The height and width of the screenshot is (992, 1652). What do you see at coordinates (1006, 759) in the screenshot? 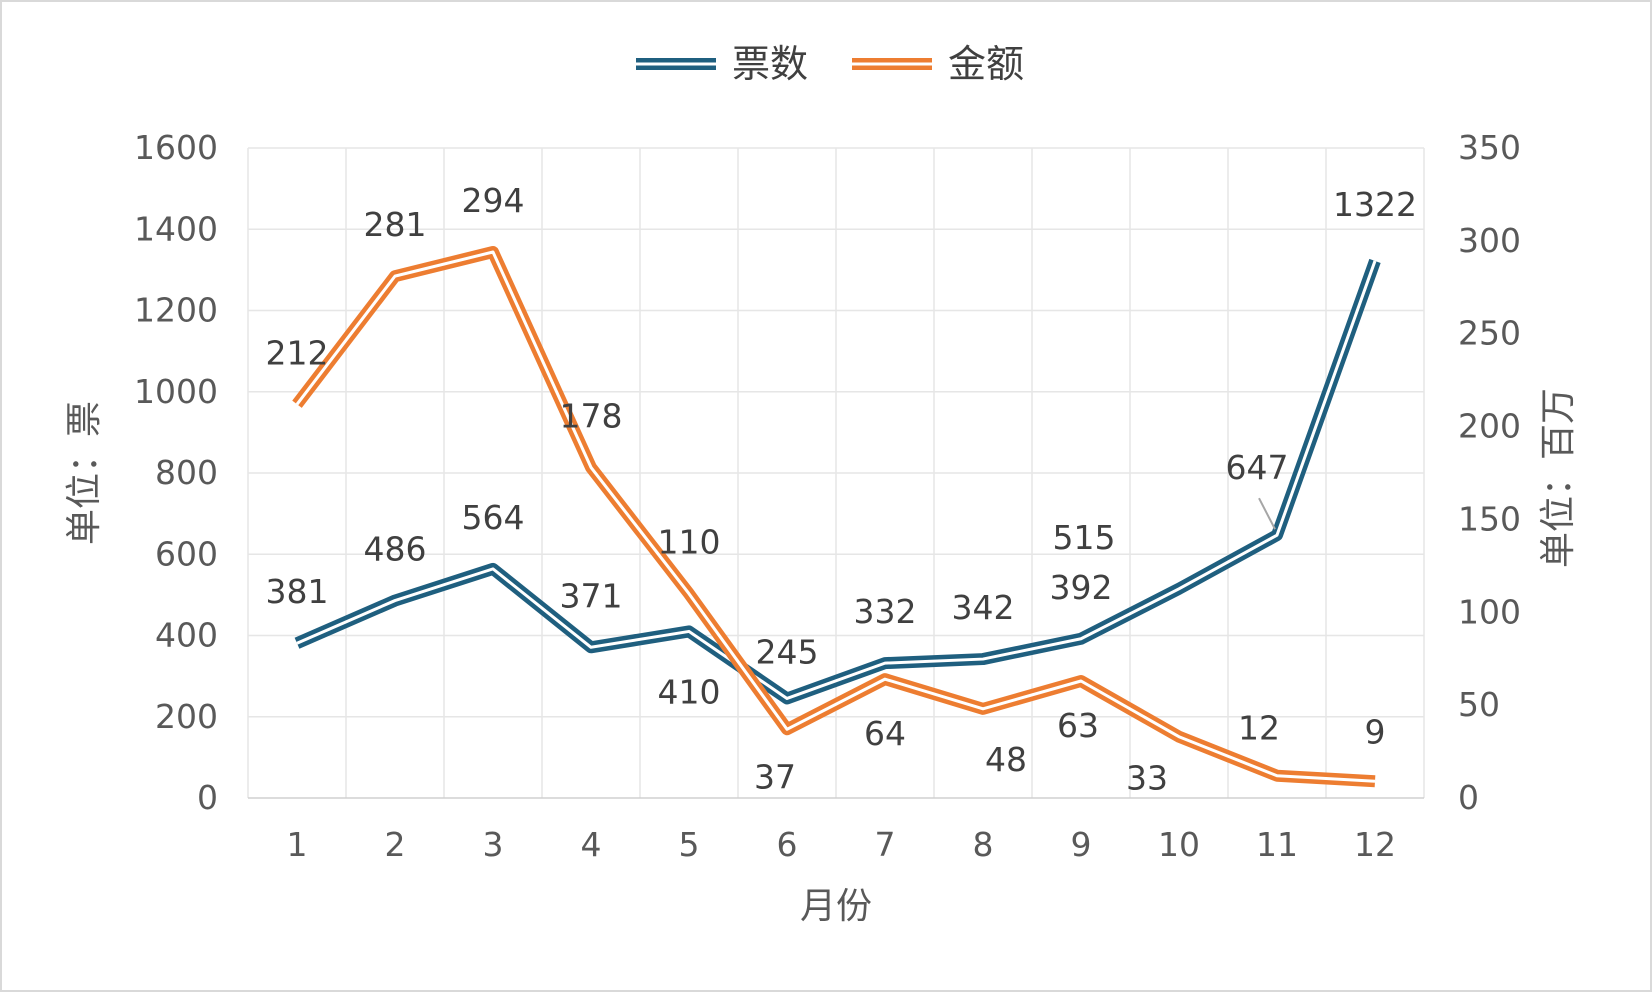
I see `data-label-amount: 48` at bounding box center [1006, 759].